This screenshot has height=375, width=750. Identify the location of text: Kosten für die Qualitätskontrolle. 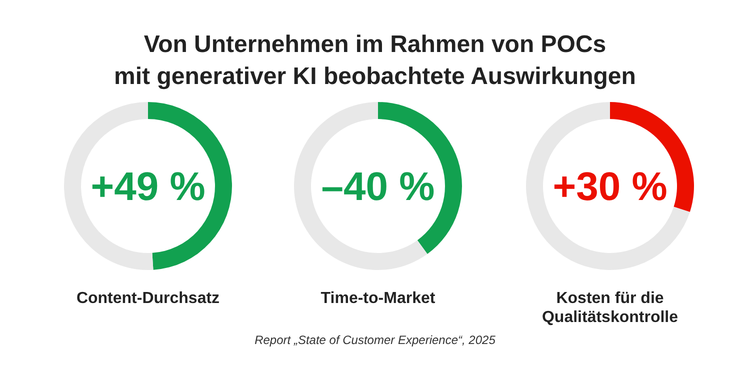
(610, 308).